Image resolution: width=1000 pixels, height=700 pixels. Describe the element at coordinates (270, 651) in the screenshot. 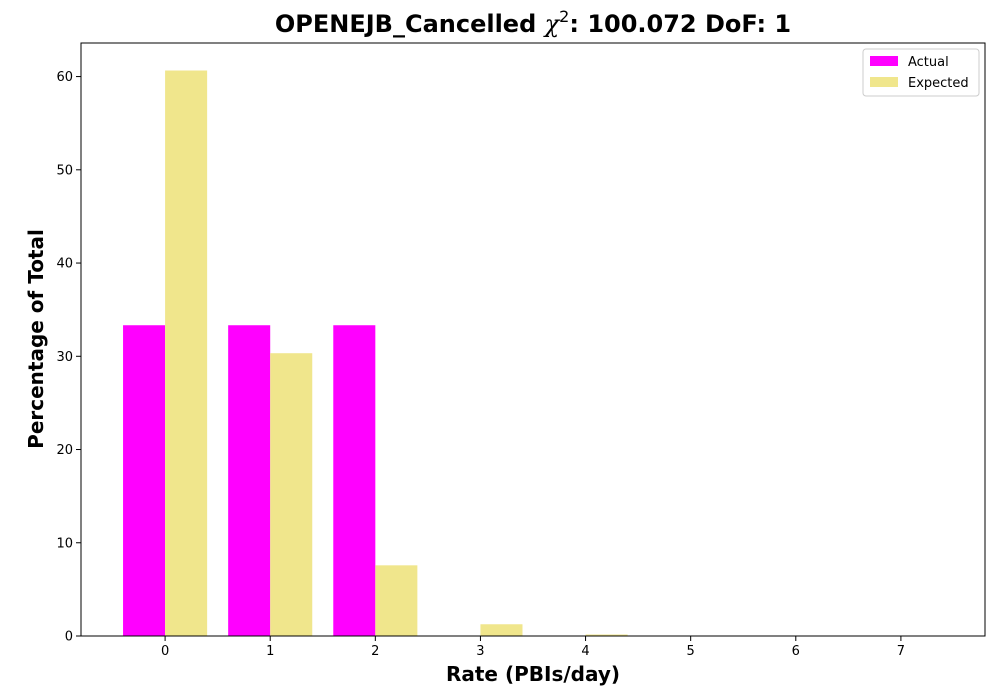

I see `x-tick-label: 1` at that location.